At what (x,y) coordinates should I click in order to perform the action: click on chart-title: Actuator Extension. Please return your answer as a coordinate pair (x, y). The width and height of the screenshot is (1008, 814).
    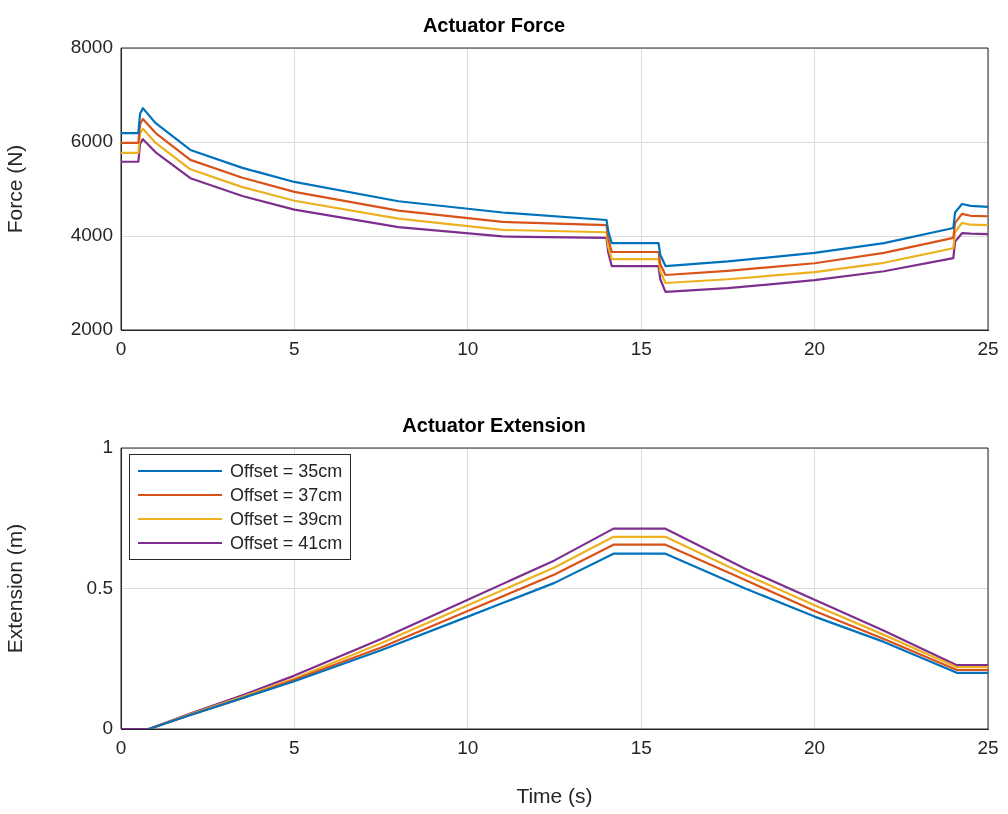
    Looking at the image, I should click on (494, 424).